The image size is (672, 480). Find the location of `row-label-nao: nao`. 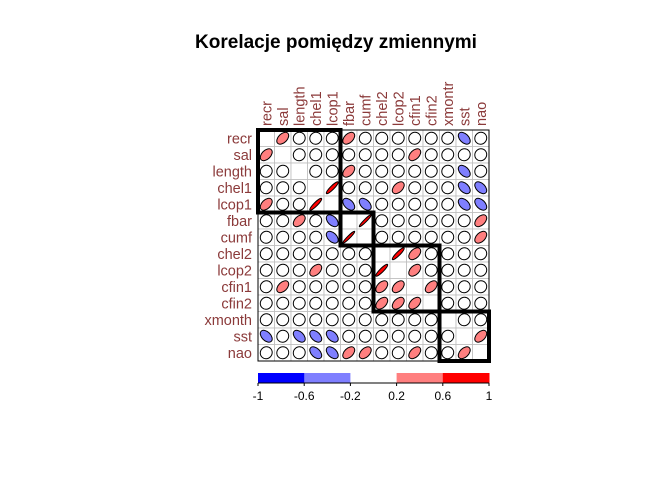

row-label-nao: nao is located at coordinates (240, 354).